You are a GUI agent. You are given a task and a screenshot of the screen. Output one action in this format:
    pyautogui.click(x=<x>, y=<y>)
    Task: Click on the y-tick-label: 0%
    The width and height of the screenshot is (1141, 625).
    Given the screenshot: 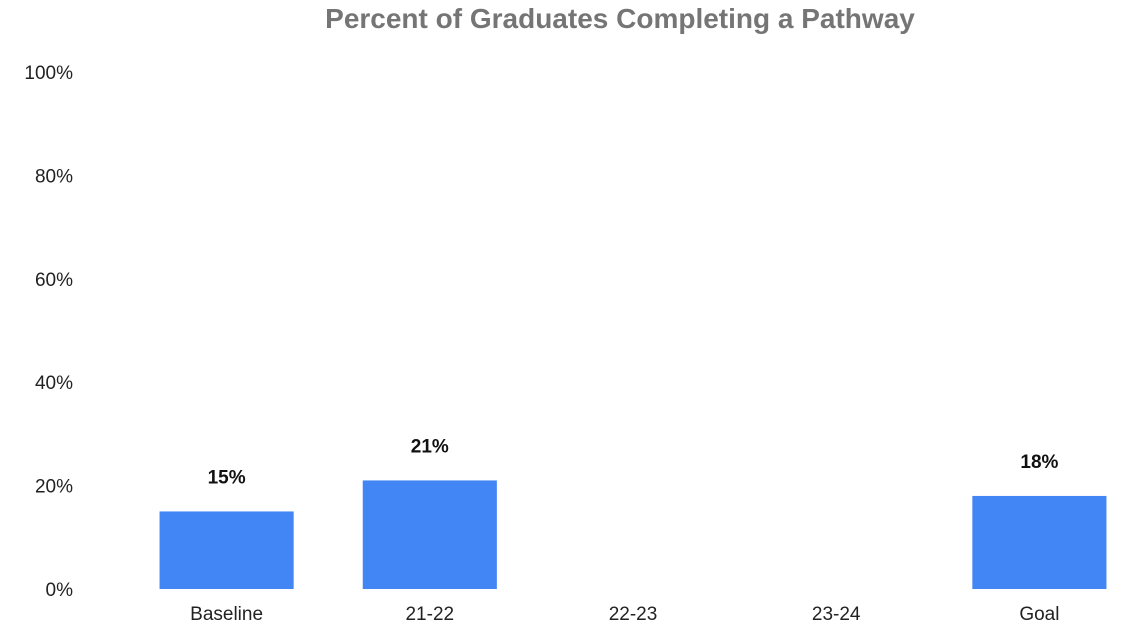 What is the action you would take?
    pyautogui.click(x=60, y=590)
    